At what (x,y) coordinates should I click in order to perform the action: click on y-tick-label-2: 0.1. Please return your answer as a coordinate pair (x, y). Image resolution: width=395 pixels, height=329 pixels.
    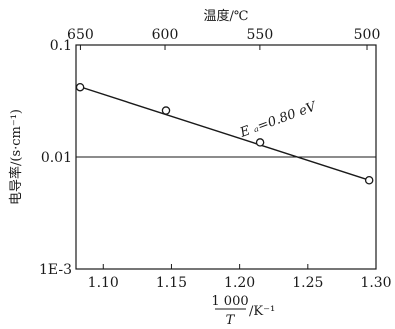
    Looking at the image, I should click on (61, 46).